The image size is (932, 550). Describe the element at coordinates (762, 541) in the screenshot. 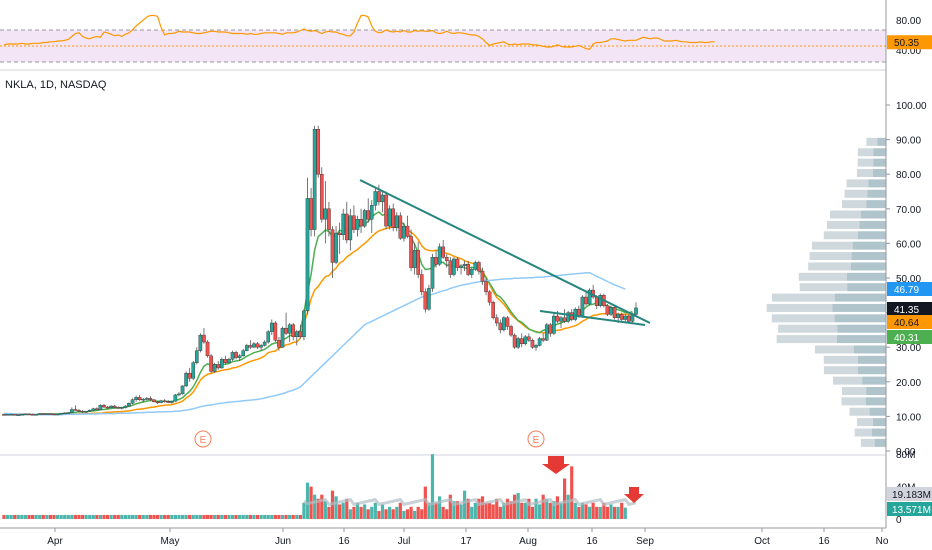

I see `time-tick-label: Oct` at that location.